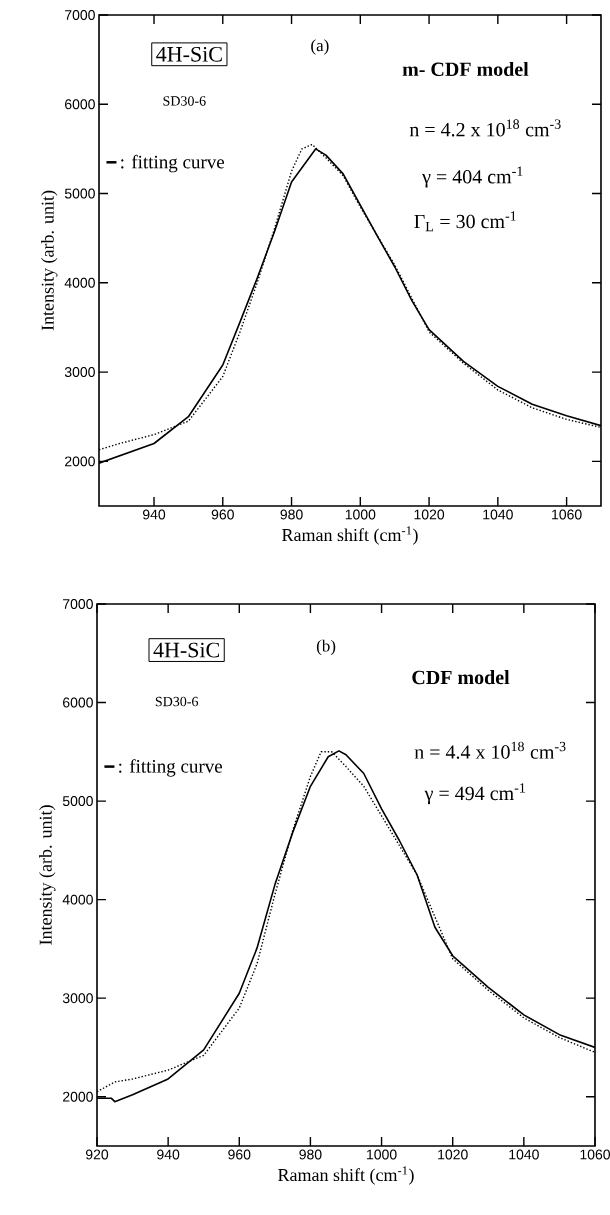  I want to click on annotation: m- CDF model, so click(465, 69).